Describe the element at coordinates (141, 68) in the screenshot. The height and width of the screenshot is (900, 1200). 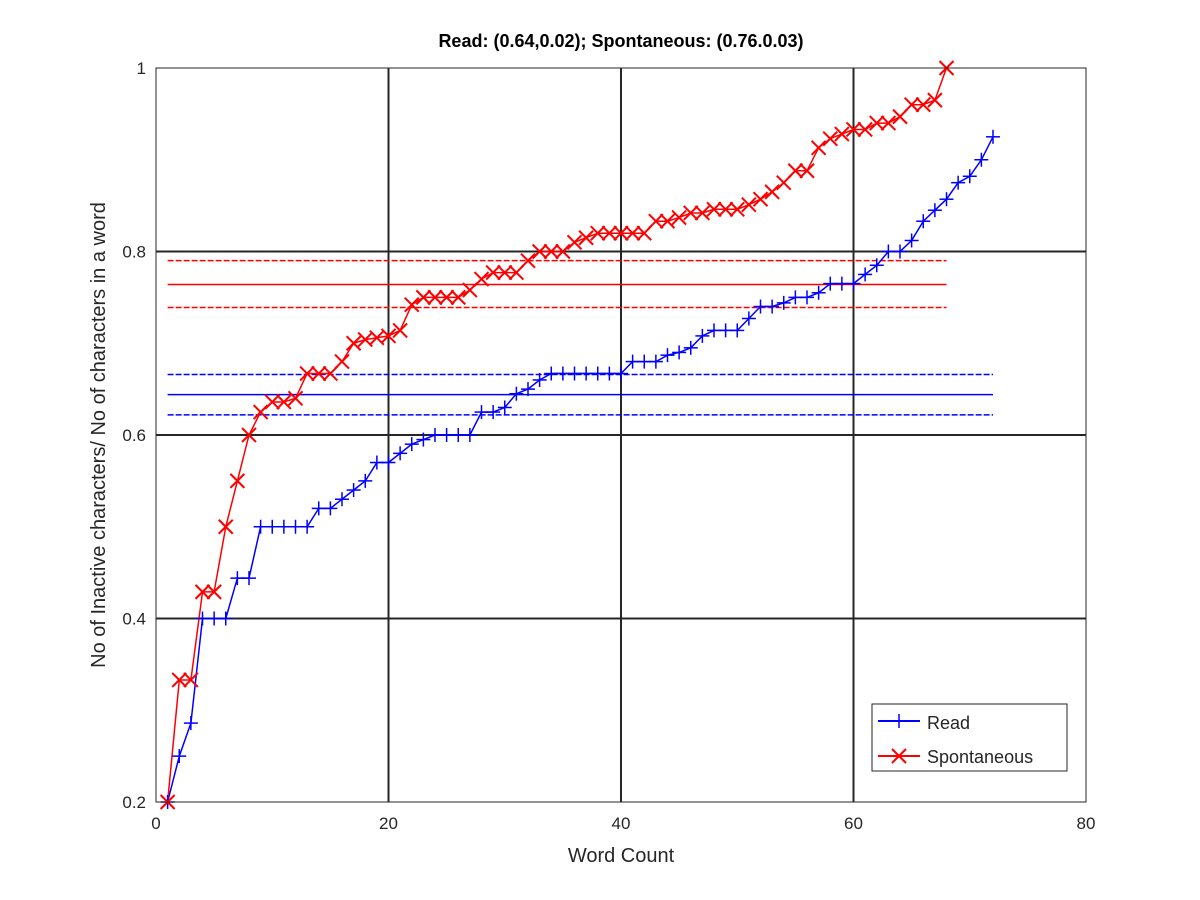
I see `y-tick-label: 1` at that location.